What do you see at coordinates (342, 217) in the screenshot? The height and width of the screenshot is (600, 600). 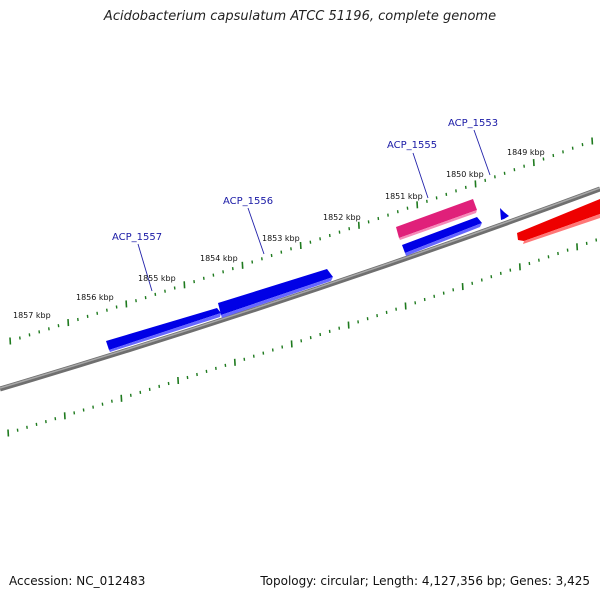 I see `kbp-label-1852: 1852 kbp` at bounding box center [342, 217].